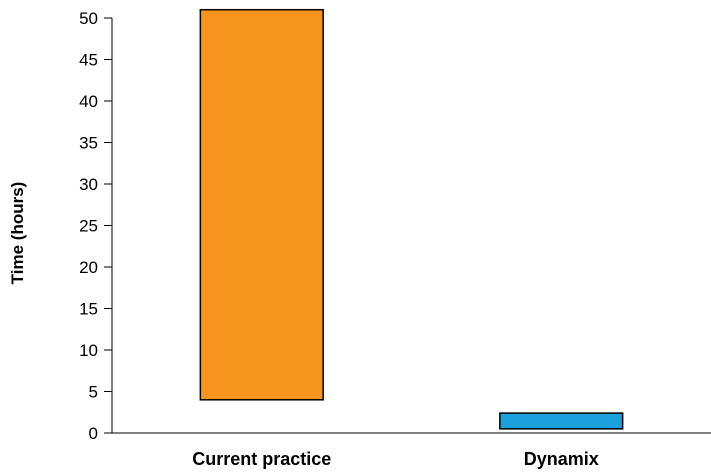 The height and width of the screenshot is (472, 711). Describe the element at coordinates (261, 204) in the screenshot. I see `bar-current-practice` at that location.